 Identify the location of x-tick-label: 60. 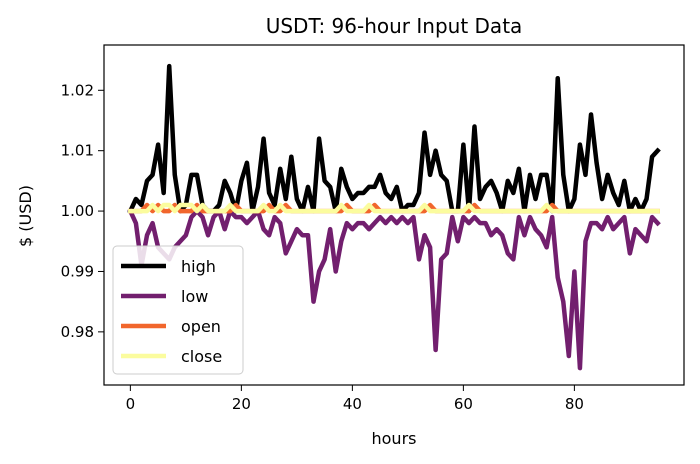
(463, 404).